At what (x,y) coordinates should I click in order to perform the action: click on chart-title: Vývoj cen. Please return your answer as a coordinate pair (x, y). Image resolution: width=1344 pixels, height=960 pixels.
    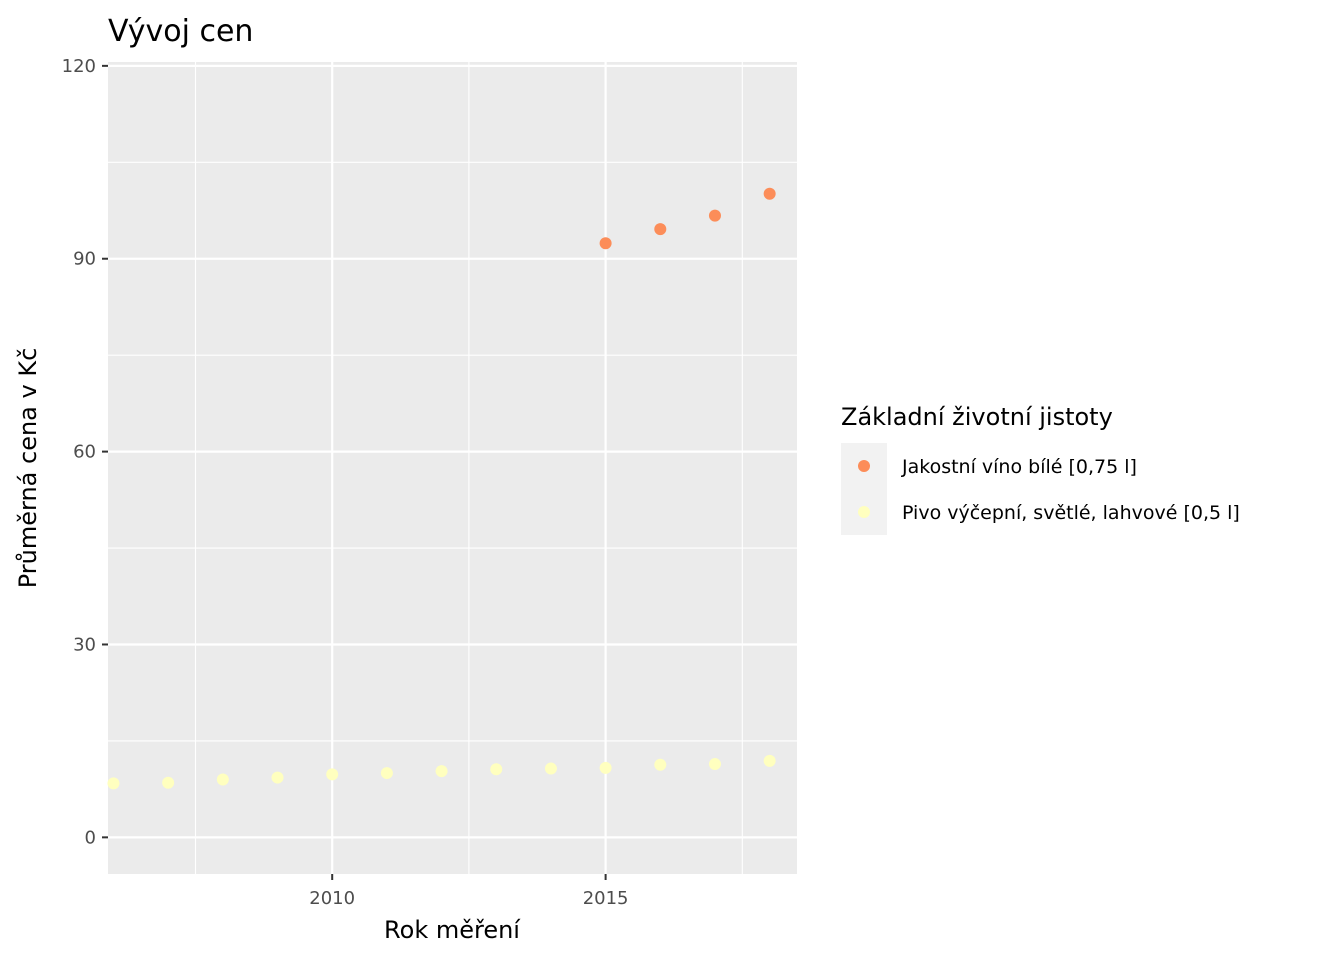
    Looking at the image, I should click on (180, 31).